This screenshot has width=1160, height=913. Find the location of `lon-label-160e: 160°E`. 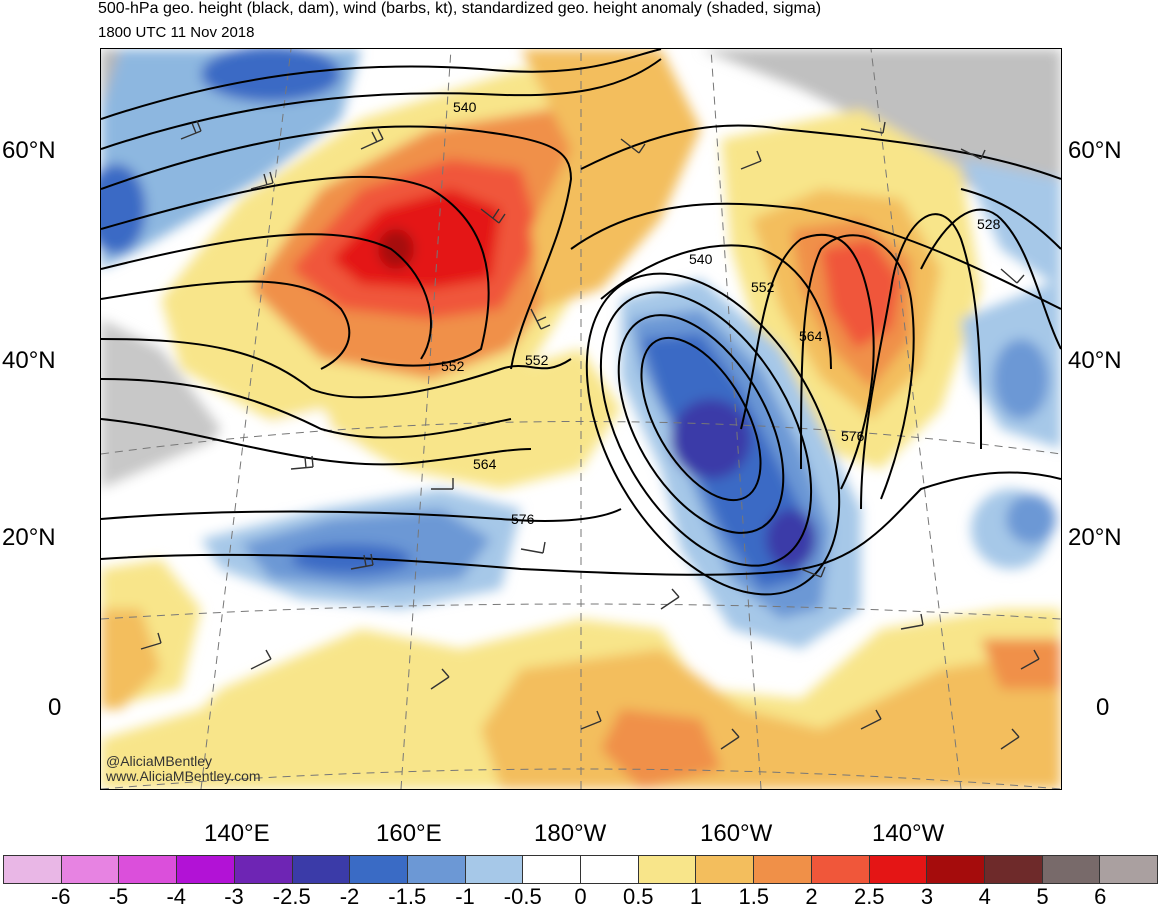

lon-label-160e: 160°E is located at coordinates (409, 833).